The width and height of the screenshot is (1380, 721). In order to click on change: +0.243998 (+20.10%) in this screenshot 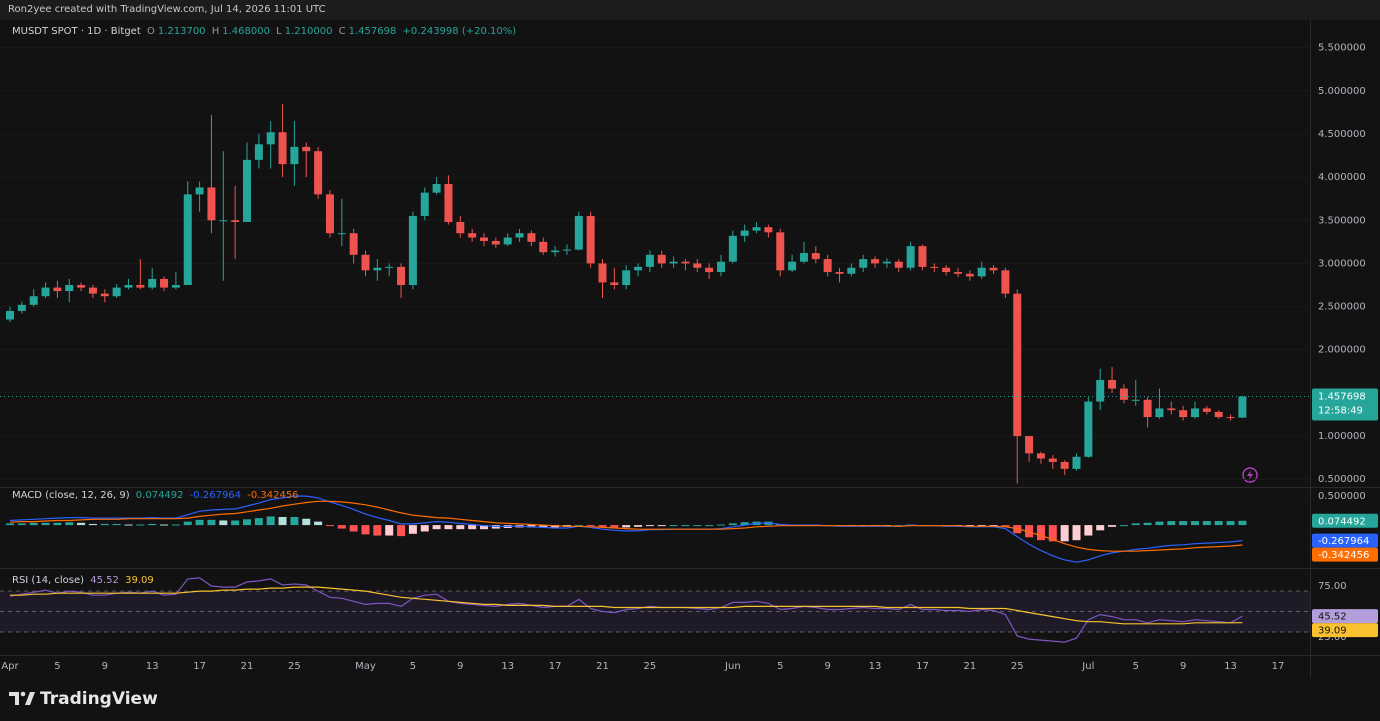, I will do `click(459, 31)`.